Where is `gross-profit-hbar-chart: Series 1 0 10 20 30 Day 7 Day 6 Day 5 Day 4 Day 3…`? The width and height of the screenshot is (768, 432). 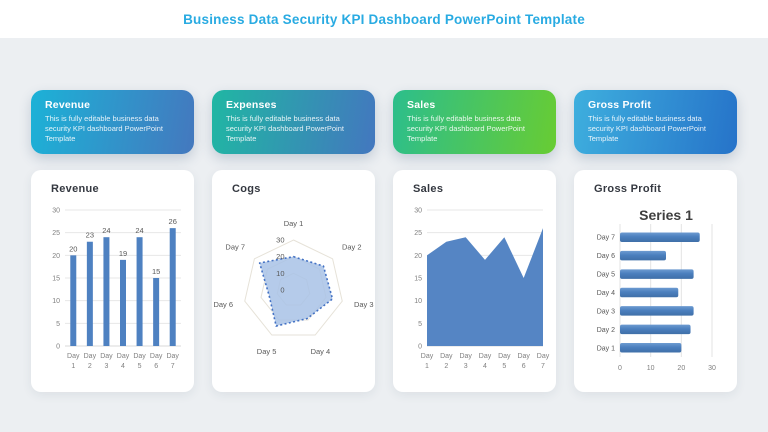
gross-profit-hbar-chart: Series 1 0 10 20 30 Day 7 Day 6 Day 5 Day 4 Day 3… is located at coordinates (656, 289).